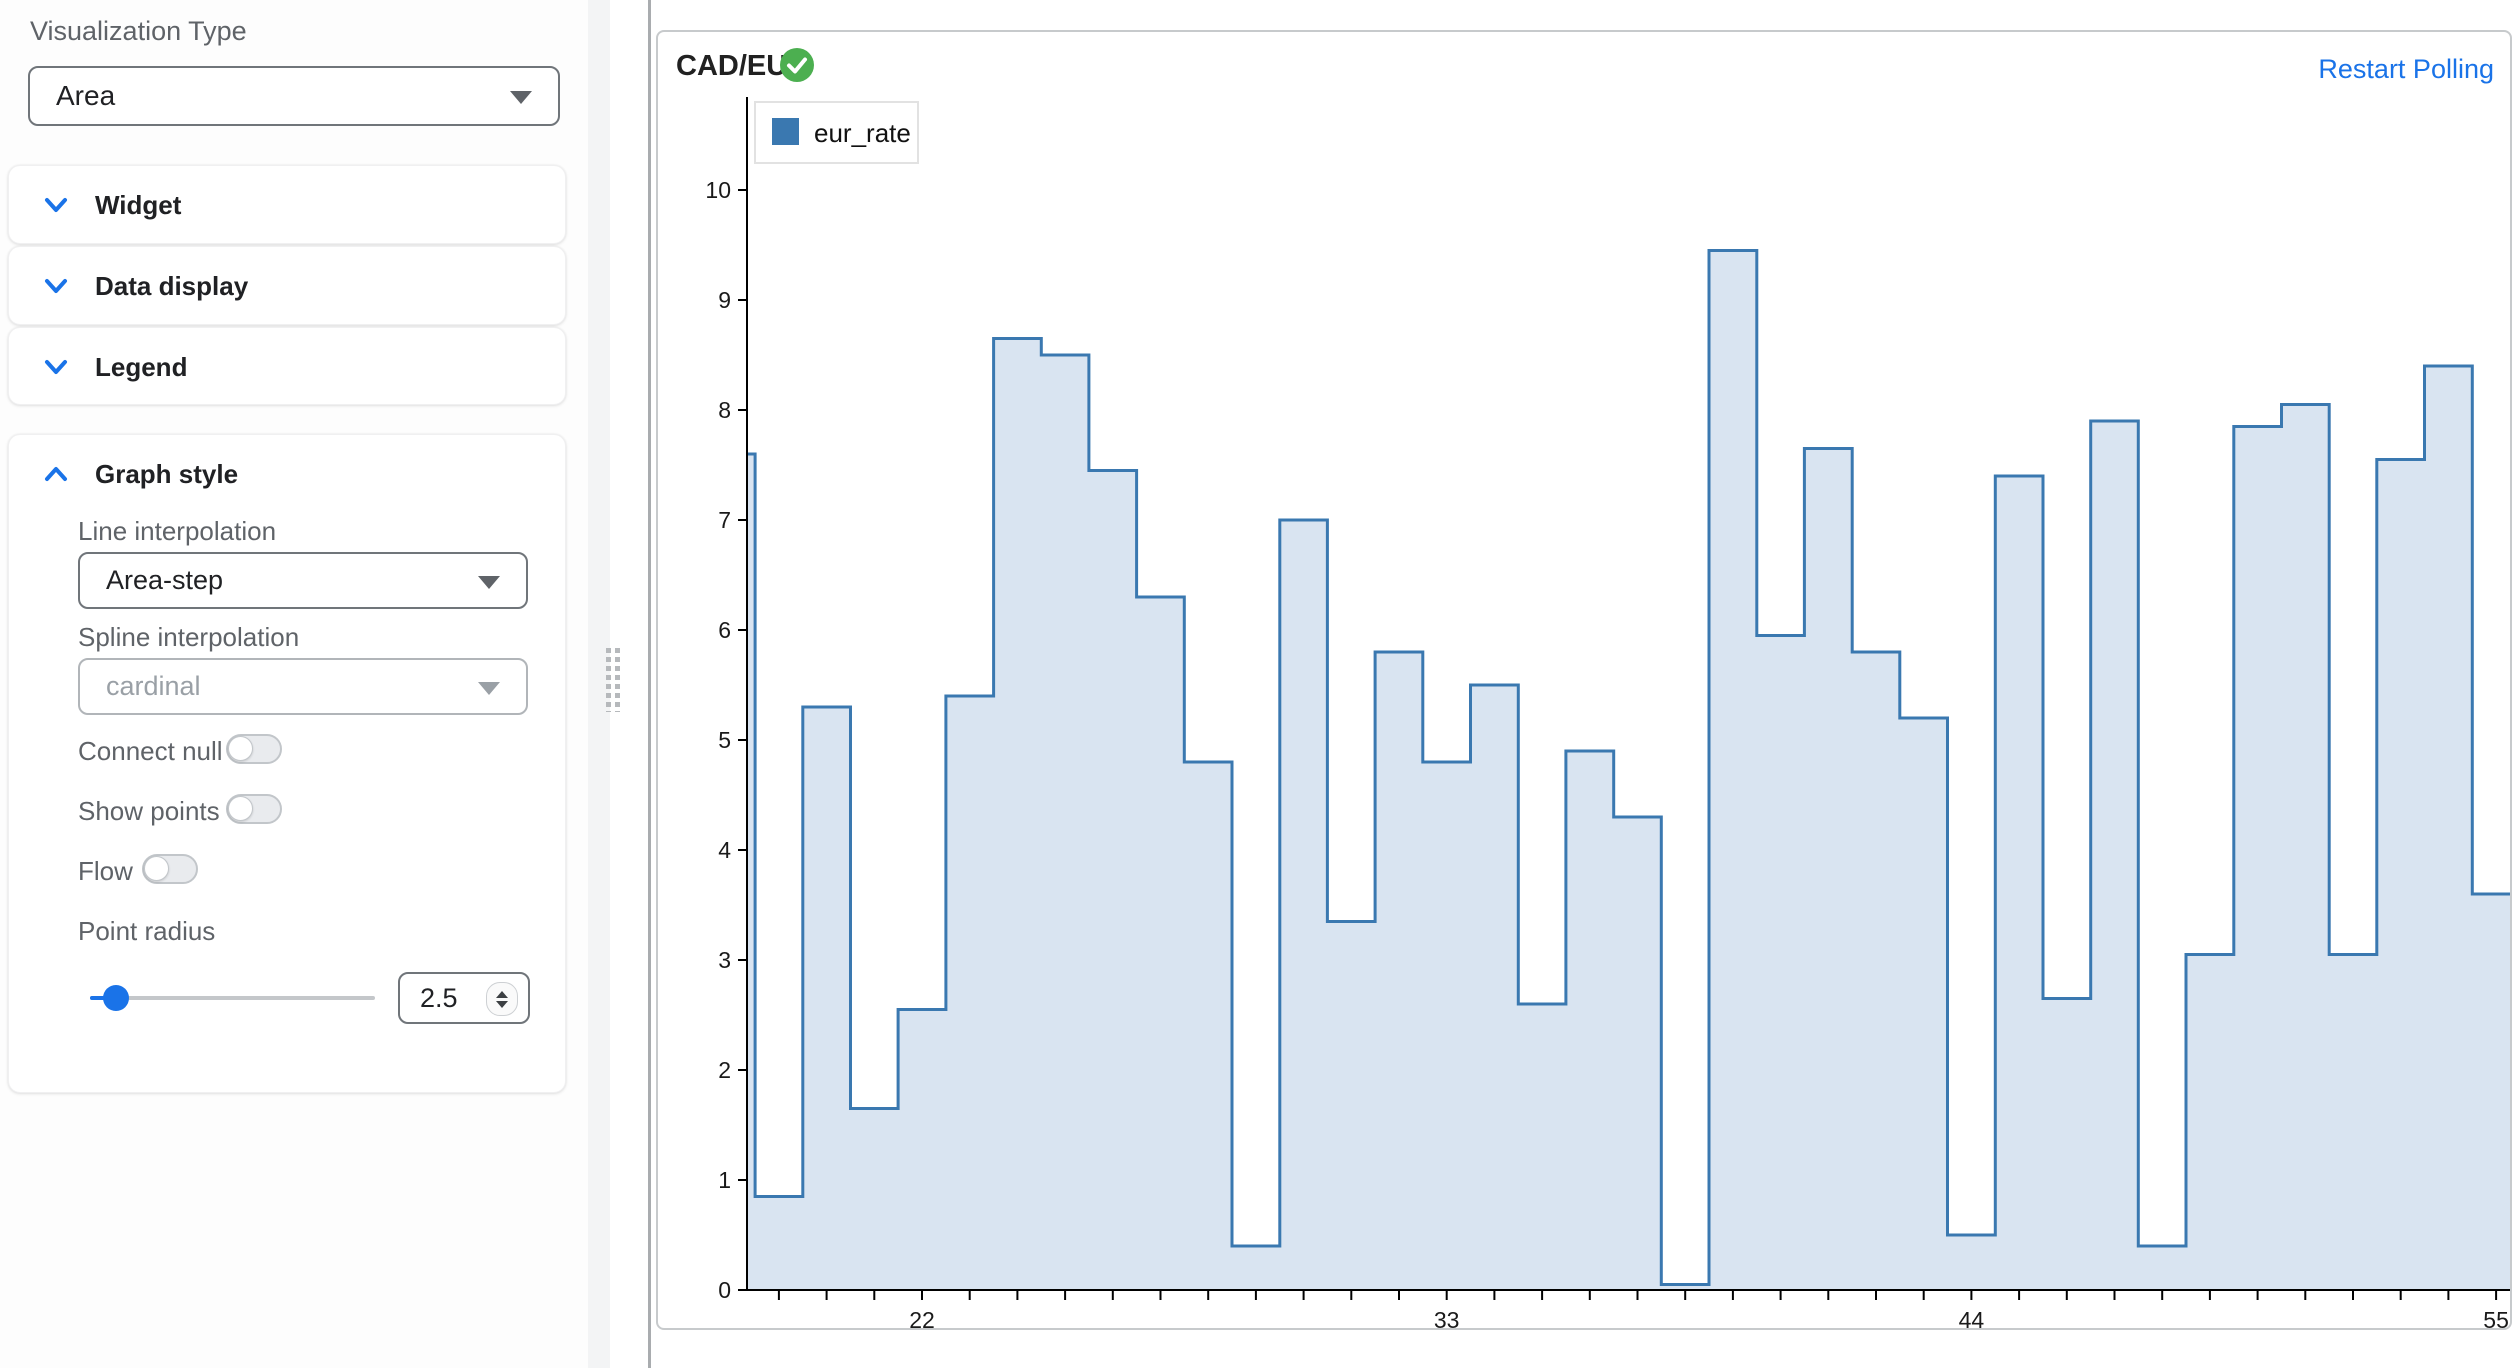  Describe the element at coordinates (724, 1290) in the screenshot. I see `svg-text: 0` at that location.